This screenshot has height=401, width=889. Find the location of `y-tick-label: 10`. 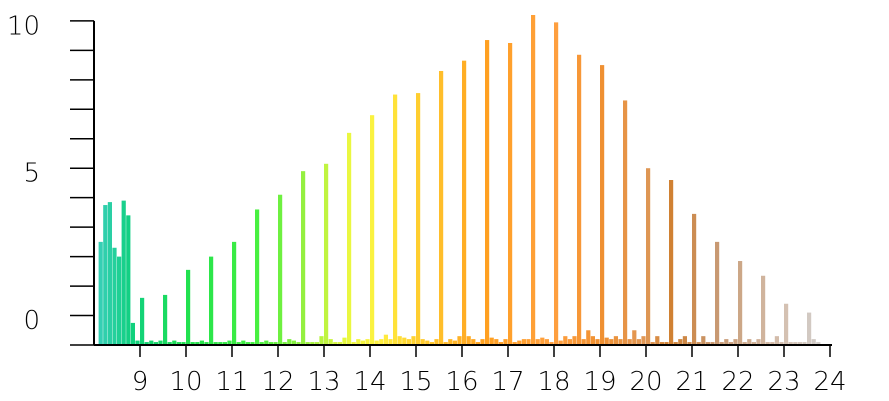

y-tick-label: 10 is located at coordinates (23, 26).